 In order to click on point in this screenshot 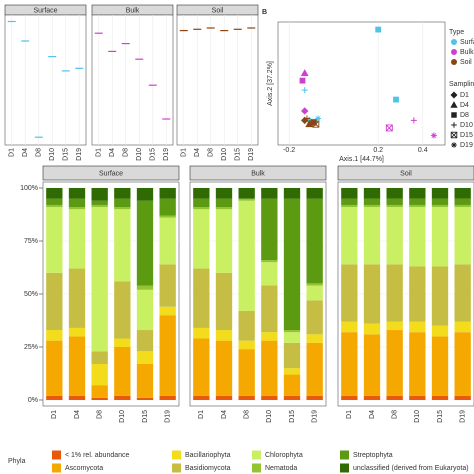, I will do `click(302, 80)`.